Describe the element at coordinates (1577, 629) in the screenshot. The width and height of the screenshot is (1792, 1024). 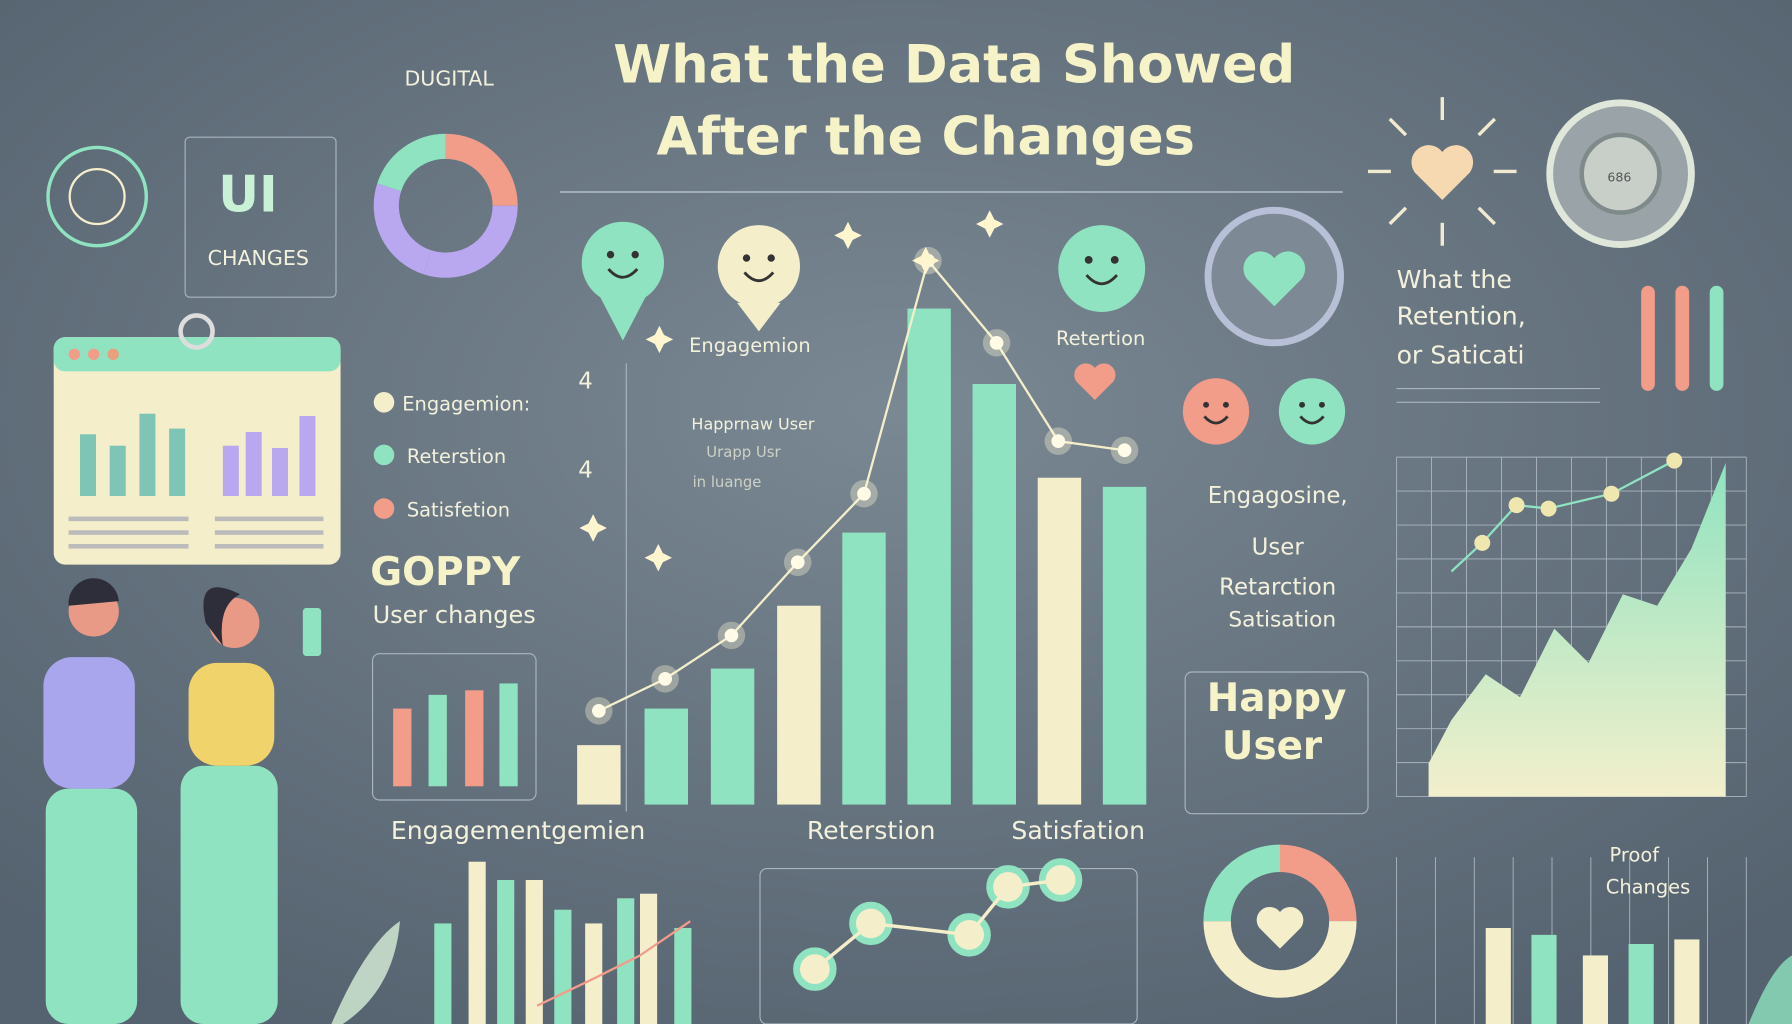
I see `area` at that location.